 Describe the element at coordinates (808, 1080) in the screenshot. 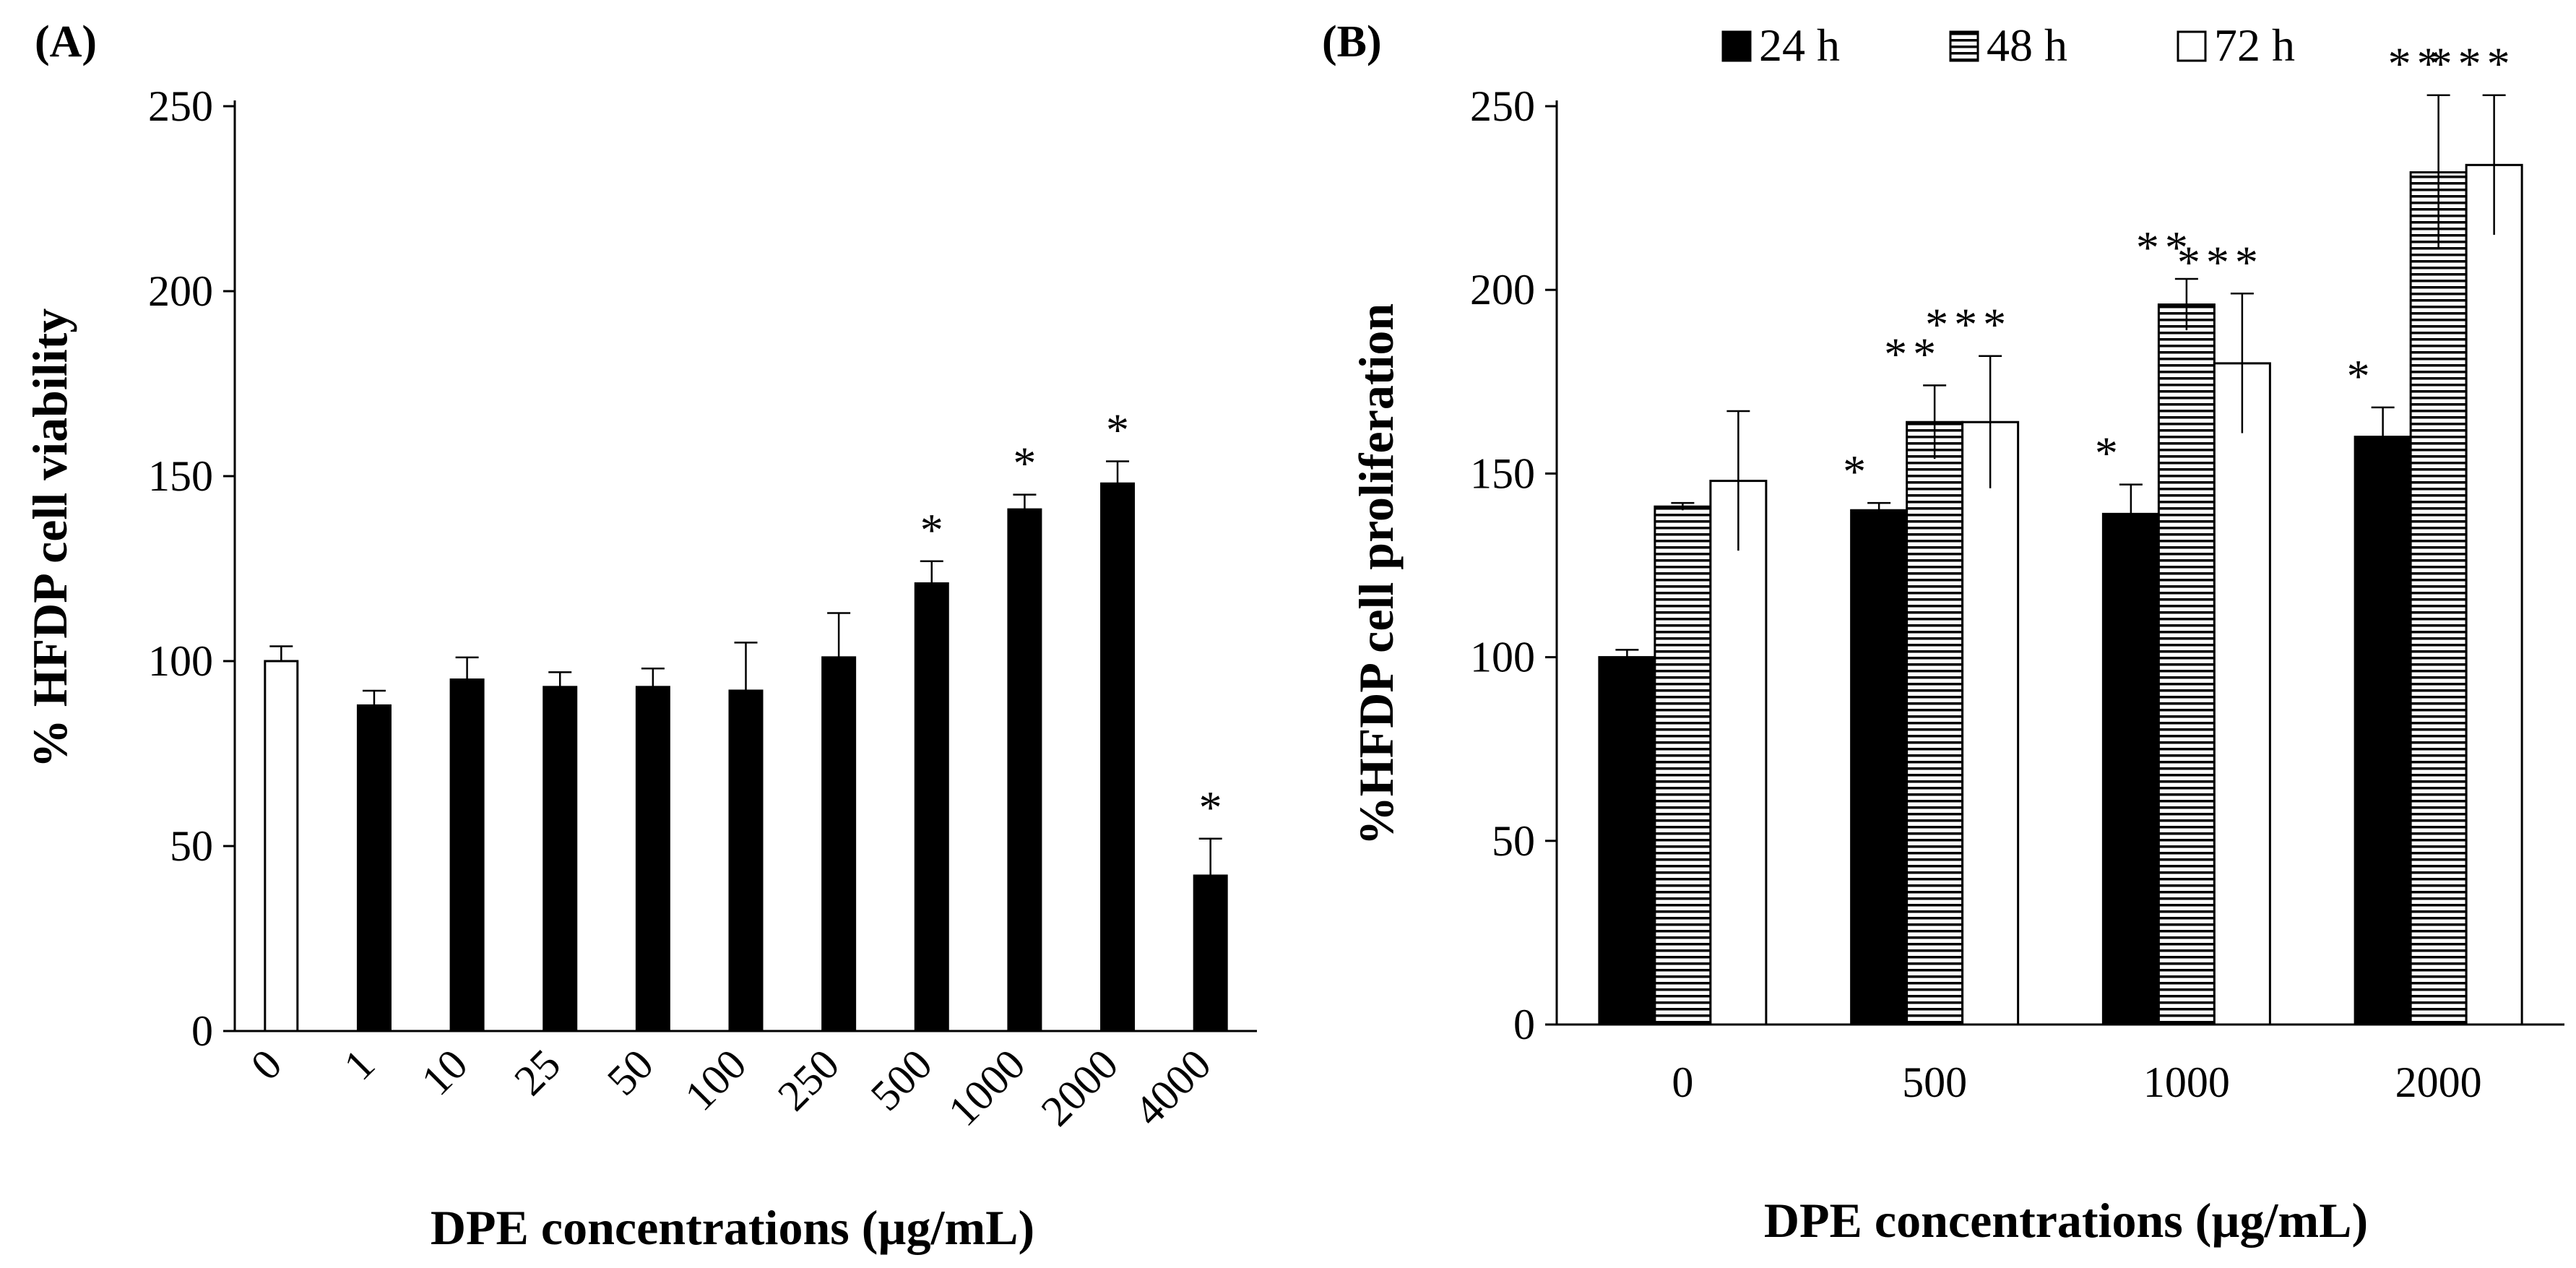

I see `panel-a-x-tick-label: 250` at that location.